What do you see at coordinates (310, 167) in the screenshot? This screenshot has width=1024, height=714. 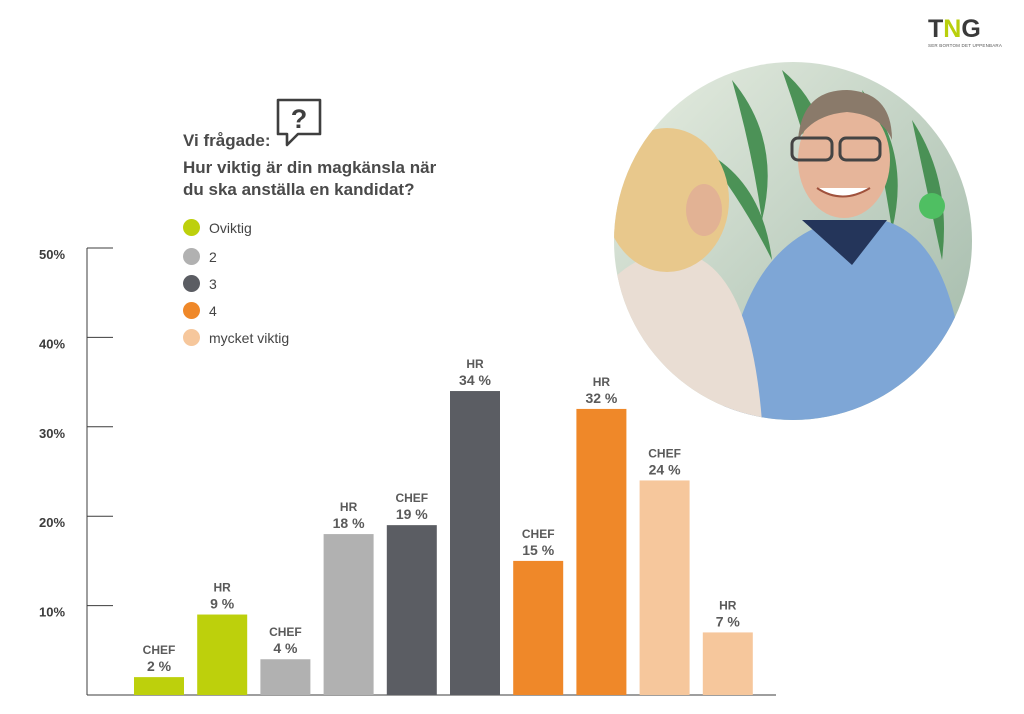 I see `question-line-1: Hur viktig är din magkänsla när` at bounding box center [310, 167].